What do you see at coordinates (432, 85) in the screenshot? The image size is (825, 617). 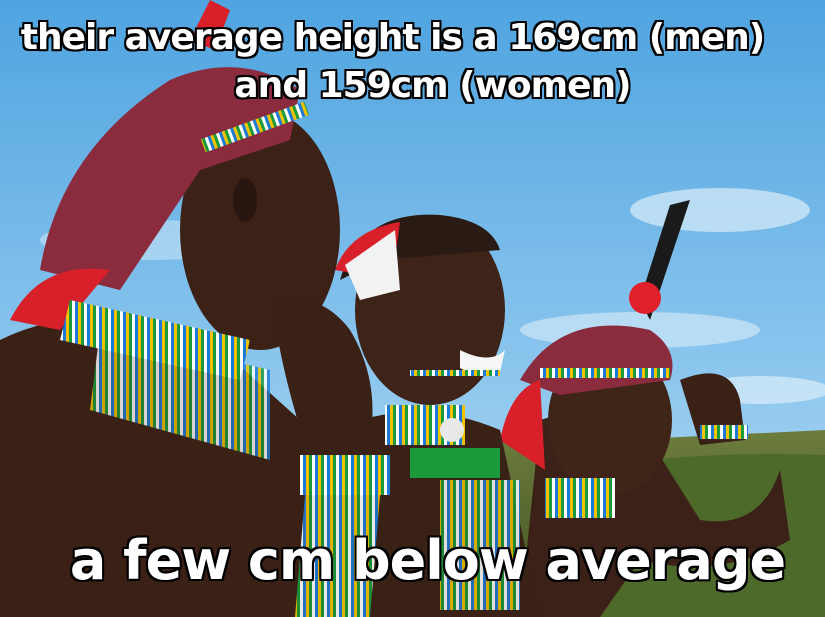 I see `top-caption-line-2: and 159cm (women)` at bounding box center [432, 85].